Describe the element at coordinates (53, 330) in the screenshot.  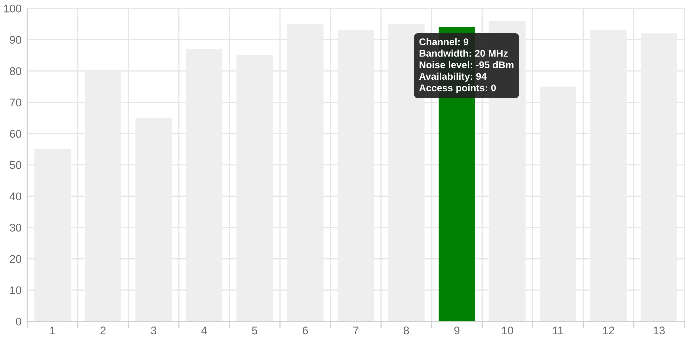
I see `x-tick-label: 1` at that location.